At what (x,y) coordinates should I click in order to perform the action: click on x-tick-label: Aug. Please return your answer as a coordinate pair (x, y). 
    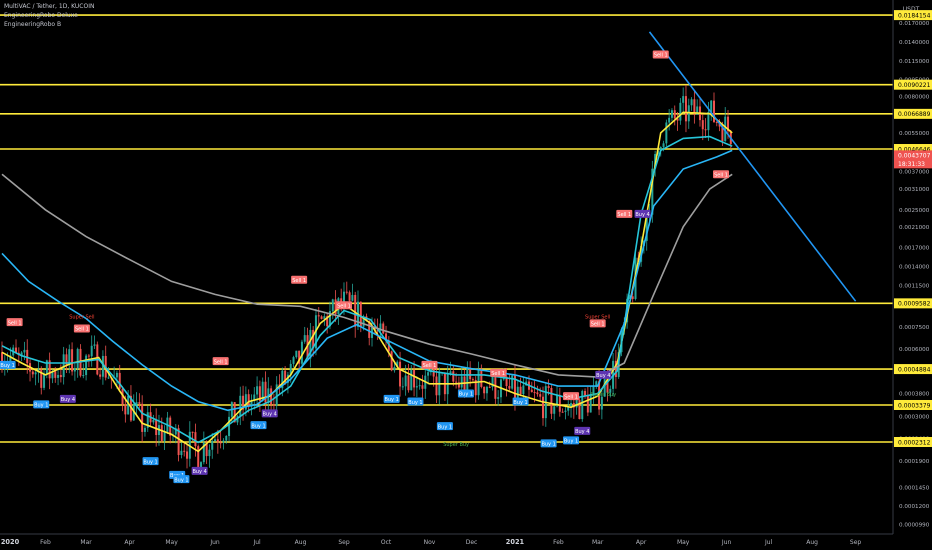
    Looking at the image, I should click on (301, 542).